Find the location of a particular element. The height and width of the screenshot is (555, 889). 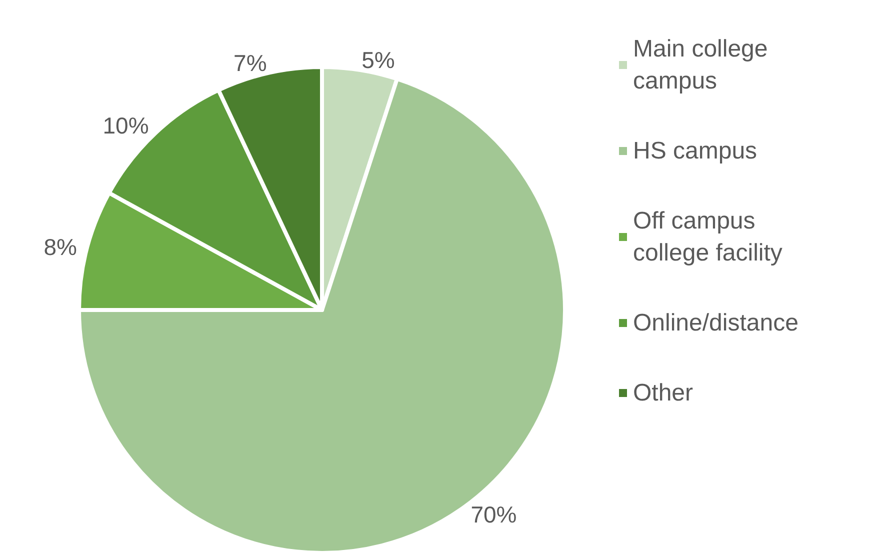

data-label: 70% is located at coordinates (493, 515).